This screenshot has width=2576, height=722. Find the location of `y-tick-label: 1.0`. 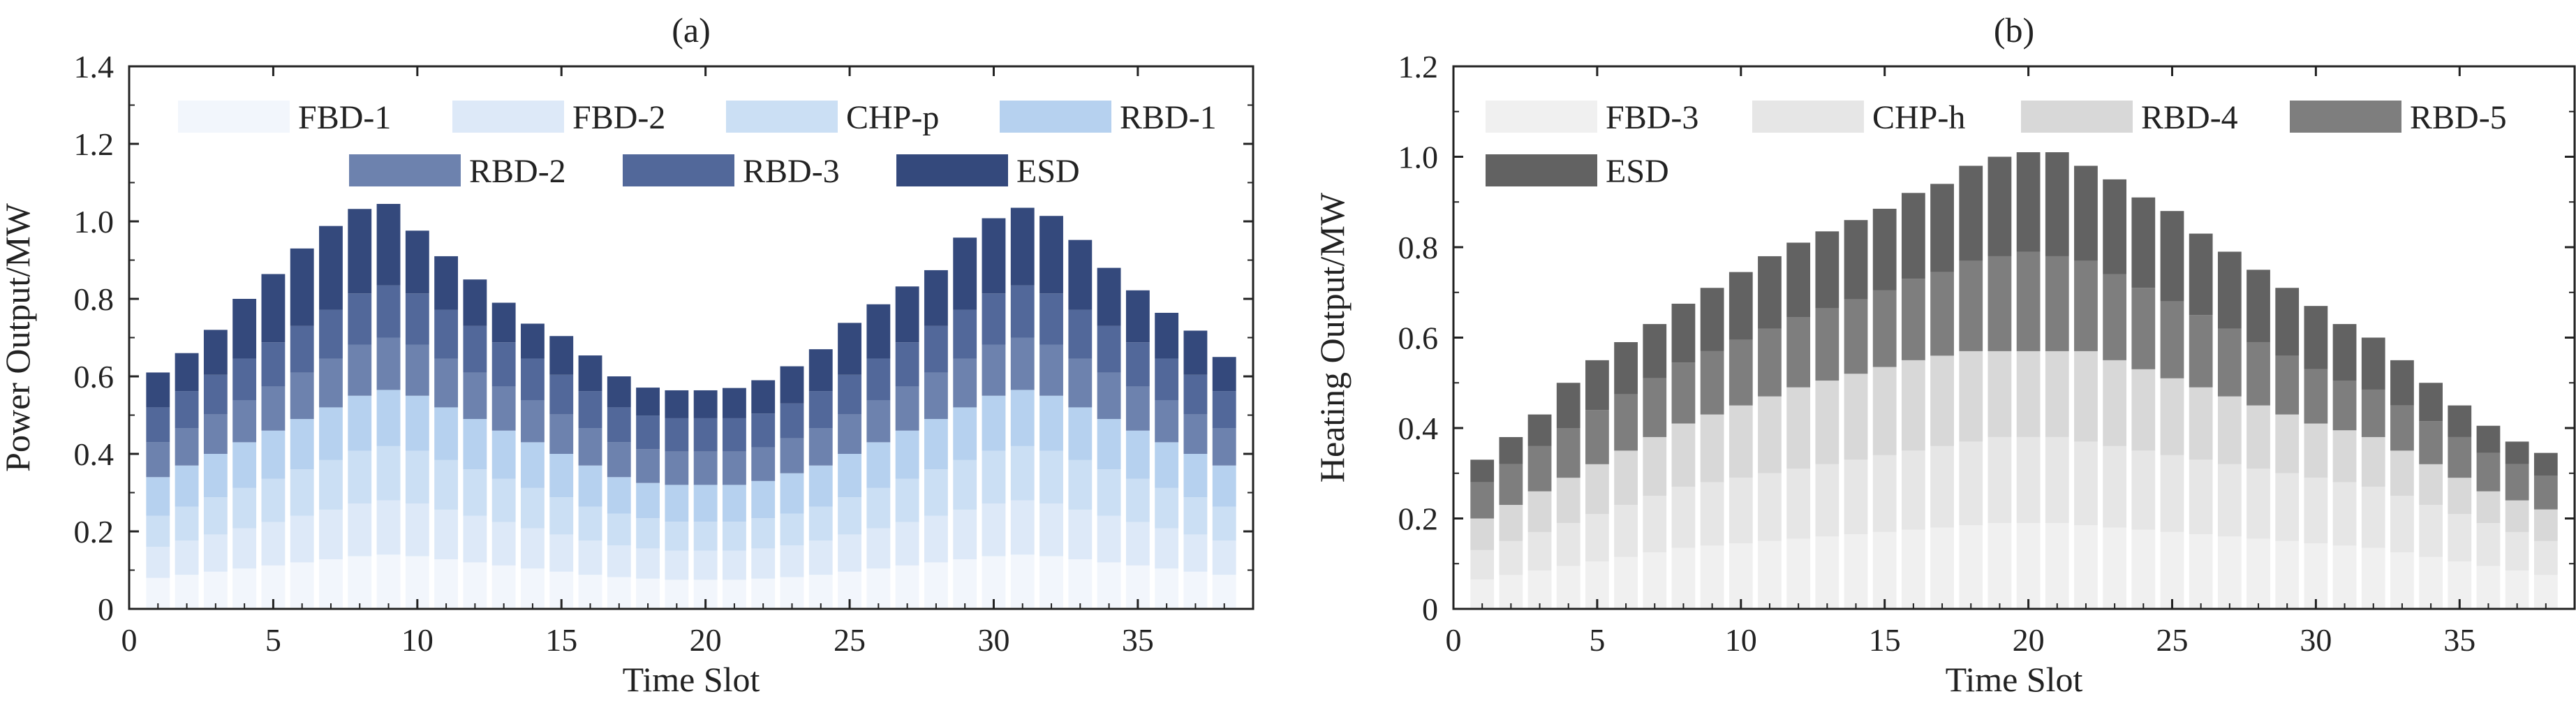

y-tick-label: 1.0 is located at coordinates (1418, 158).